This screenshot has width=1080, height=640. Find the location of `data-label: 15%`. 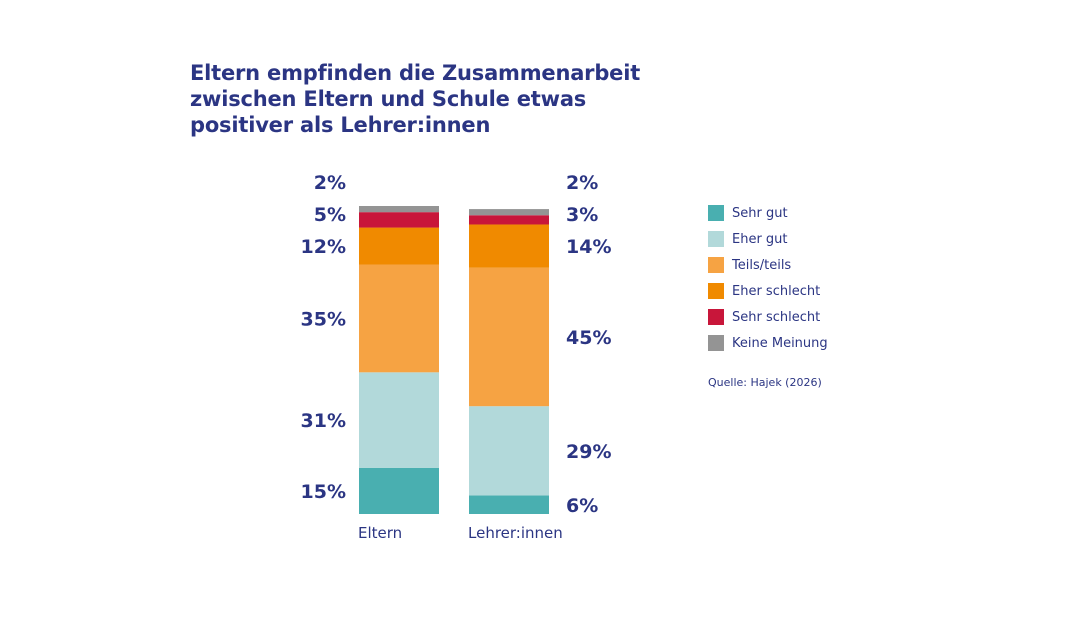

data-label: 15% is located at coordinates (323, 492).